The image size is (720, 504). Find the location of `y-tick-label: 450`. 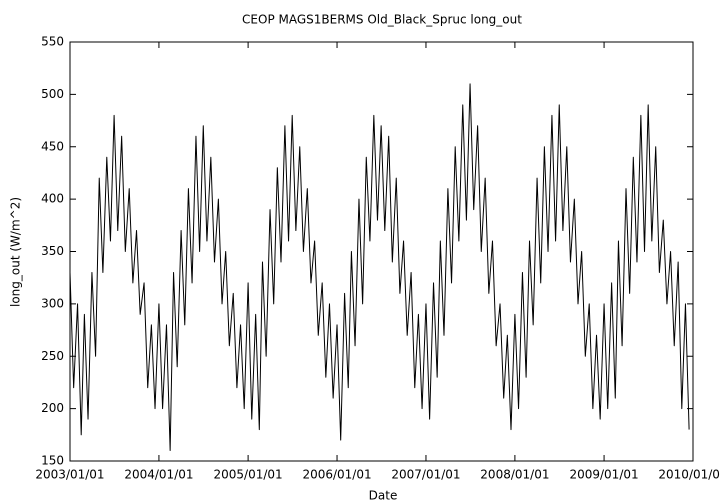

y-tick-label: 450 is located at coordinates (52, 146).